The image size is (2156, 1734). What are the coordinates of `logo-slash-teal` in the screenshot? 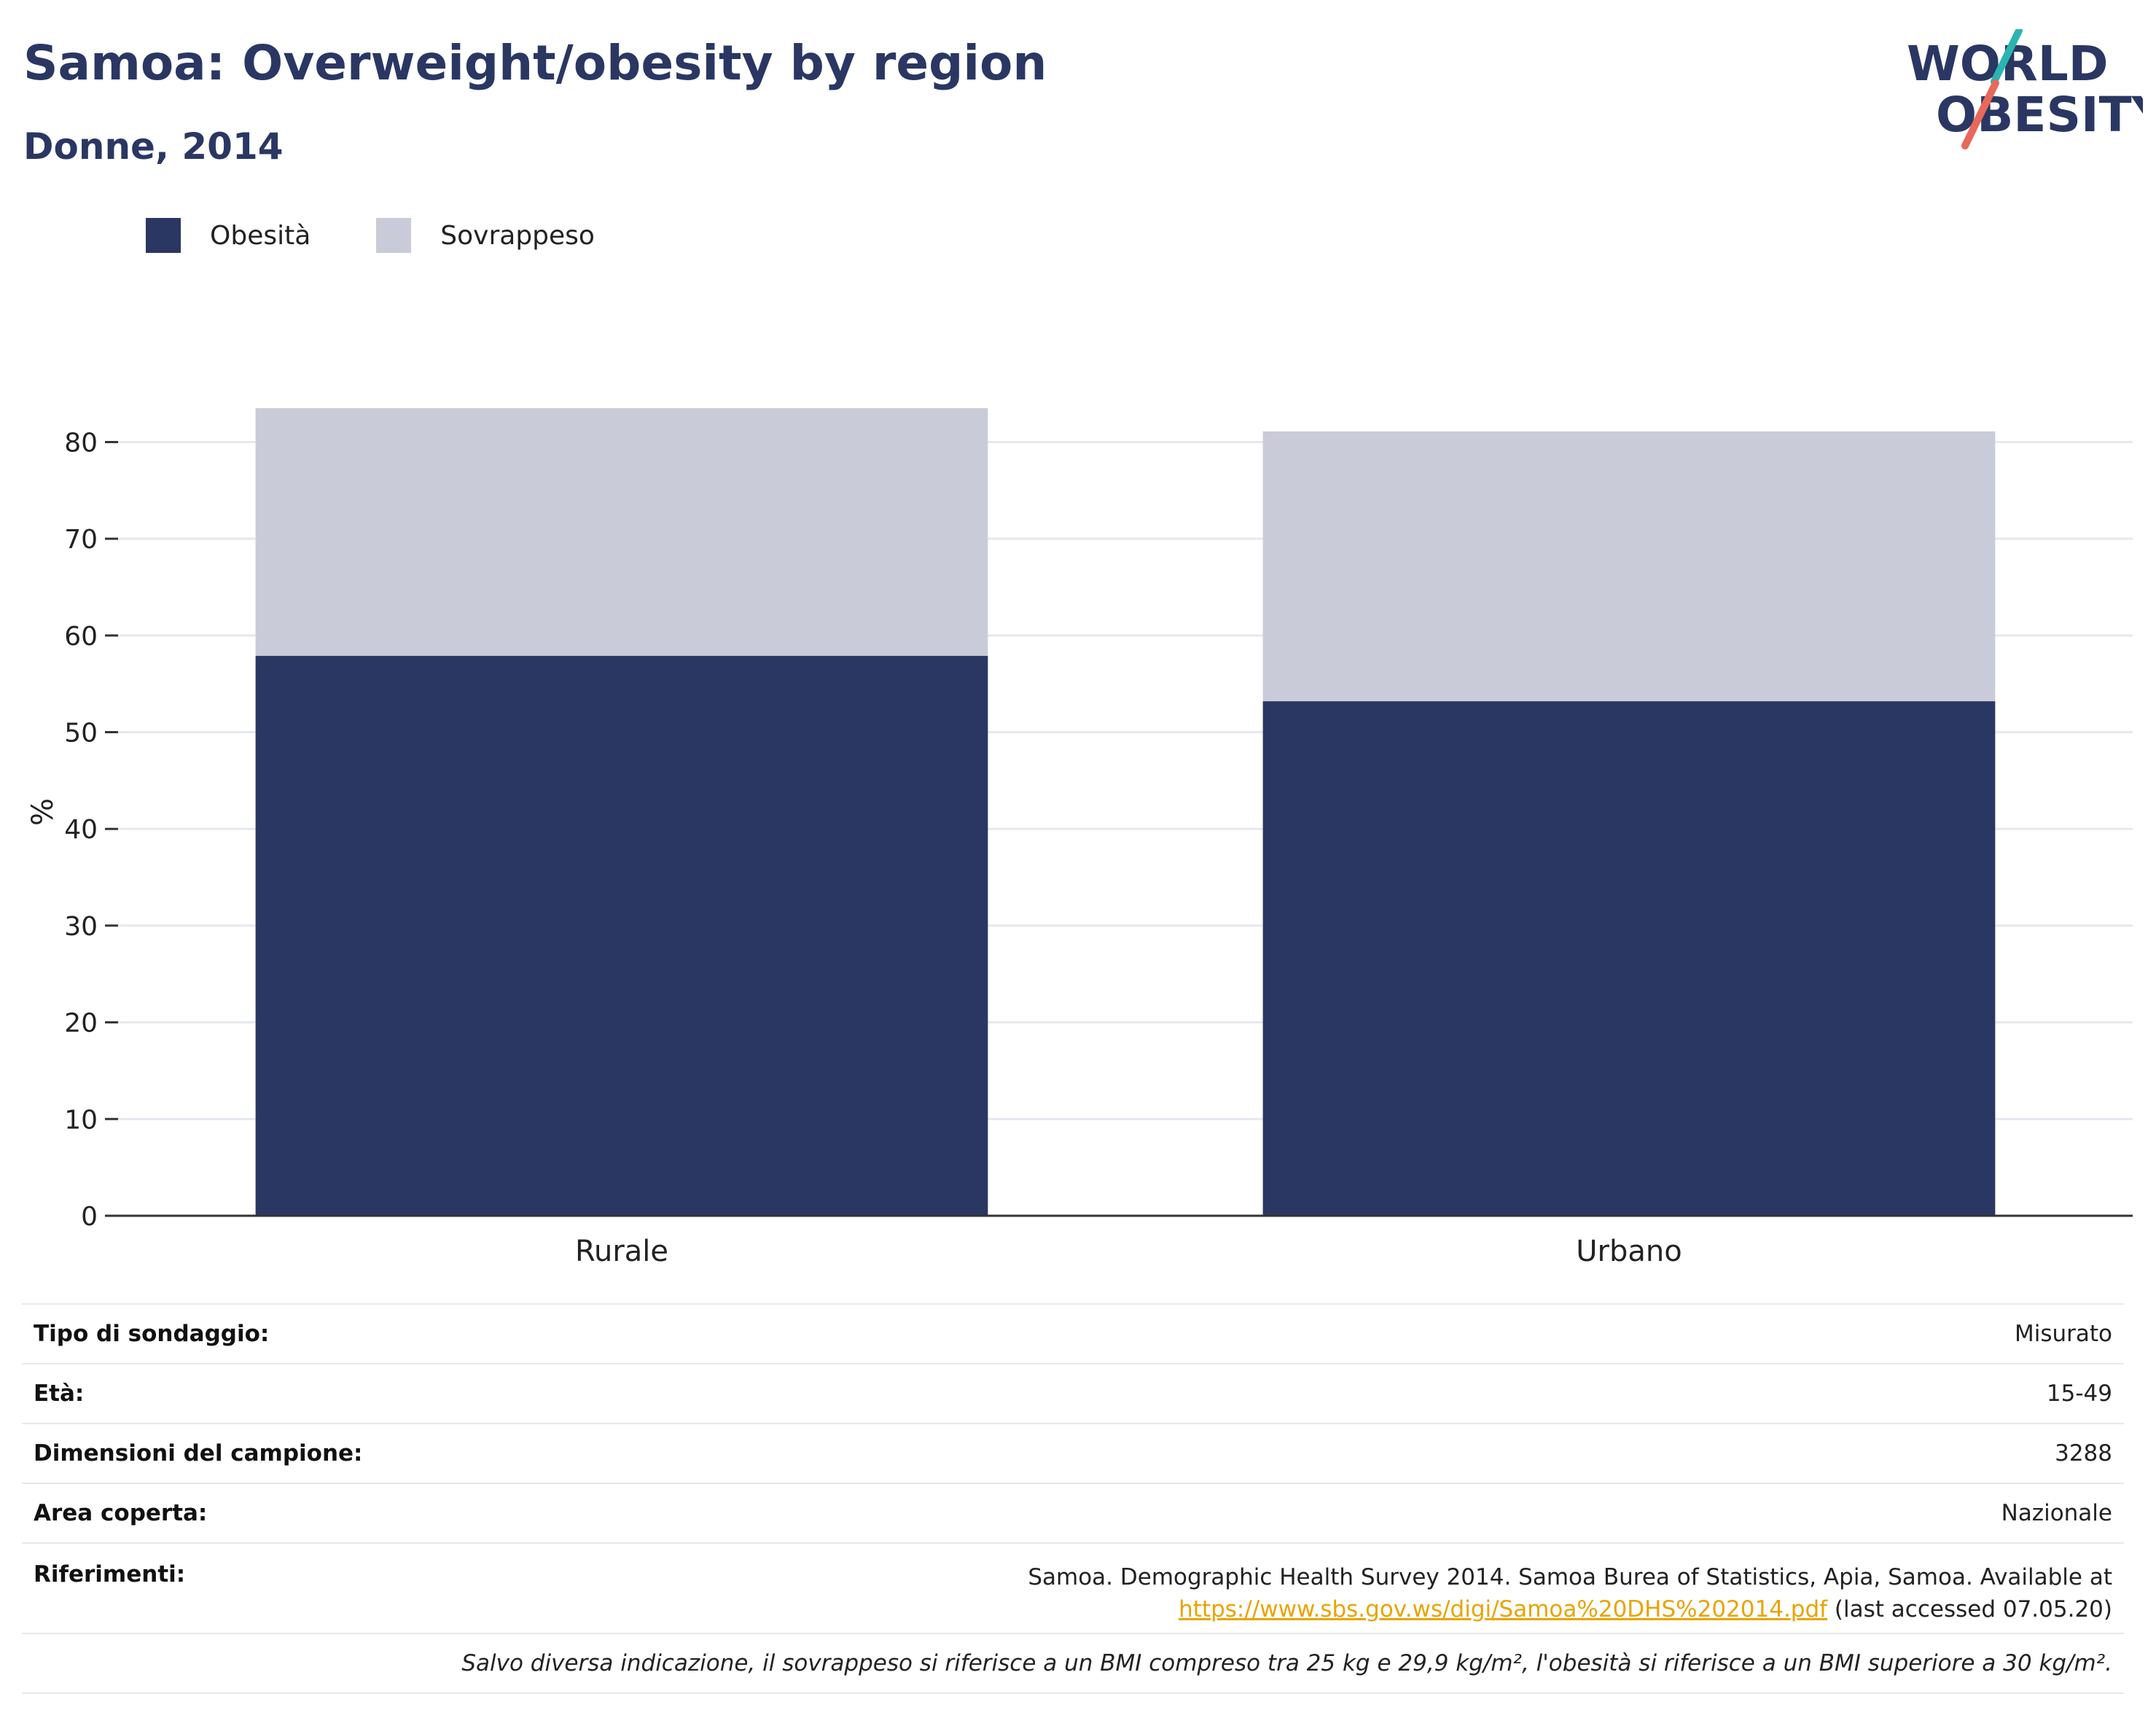 It's located at (2007, 57).